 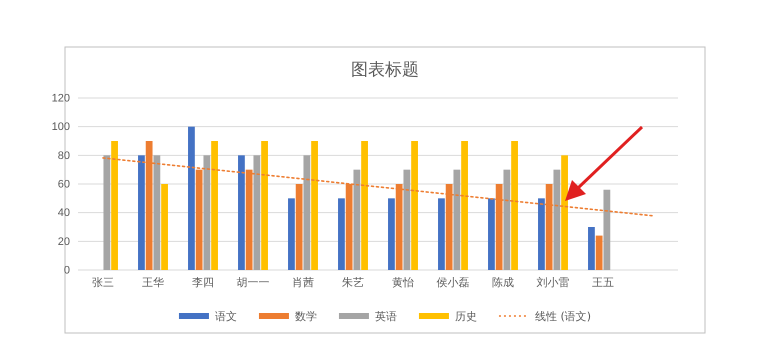 What do you see at coordinates (64, 156) in the screenshot?
I see `y-tick-label: 80` at bounding box center [64, 156].